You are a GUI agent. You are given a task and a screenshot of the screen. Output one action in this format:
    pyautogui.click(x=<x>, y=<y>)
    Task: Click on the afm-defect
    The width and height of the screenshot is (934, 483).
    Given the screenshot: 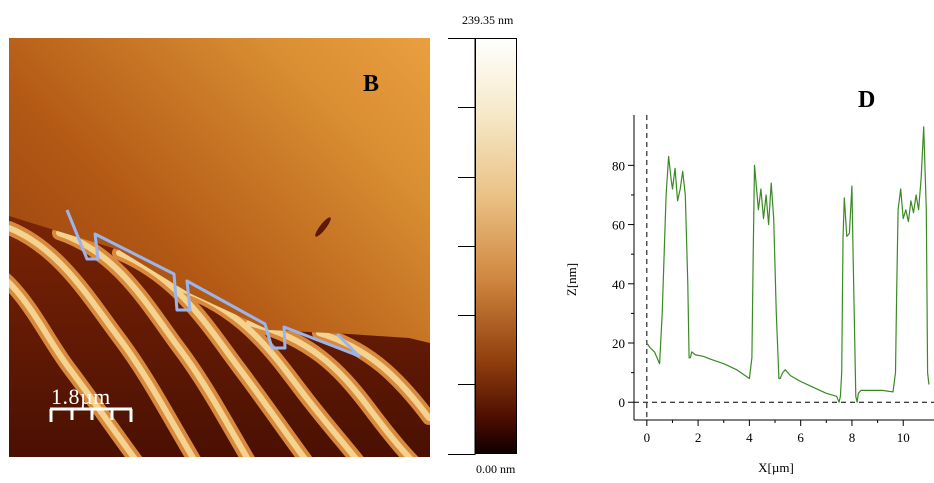 What is the action you would take?
    pyautogui.click(x=323, y=227)
    